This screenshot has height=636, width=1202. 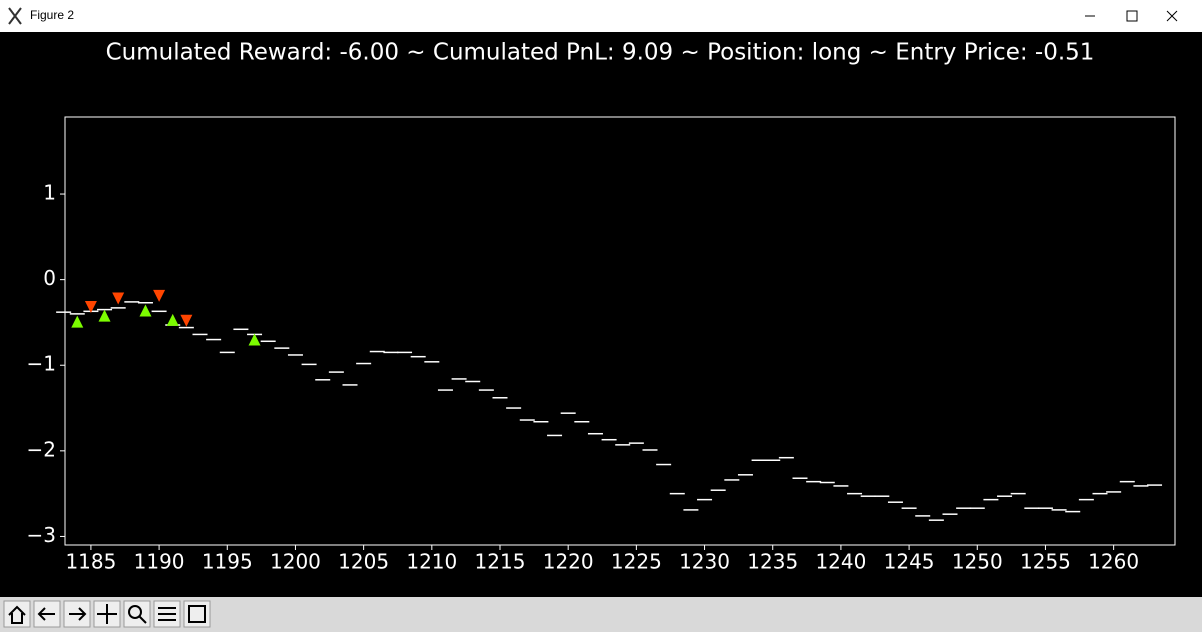 What do you see at coordinates (363, 562) in the screenshot?
I see `x-tick-label: 1205` at bounding box center [363, 562].